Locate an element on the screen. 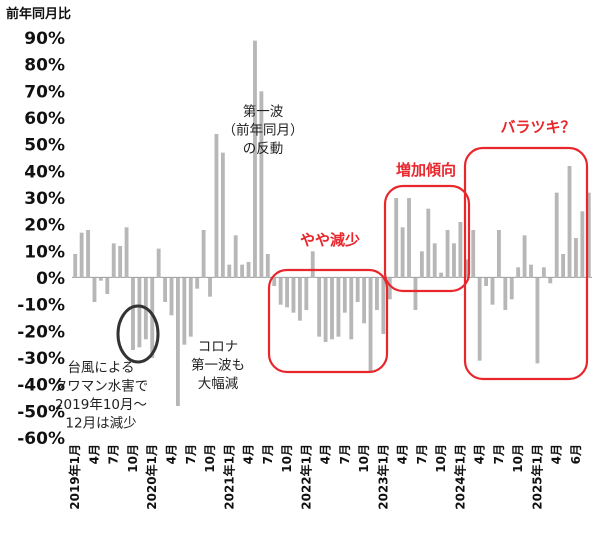 Image resolution: width=600 pixels, height=534 pixels. y-tick-label: 0% is located at coordinates (50, 279).